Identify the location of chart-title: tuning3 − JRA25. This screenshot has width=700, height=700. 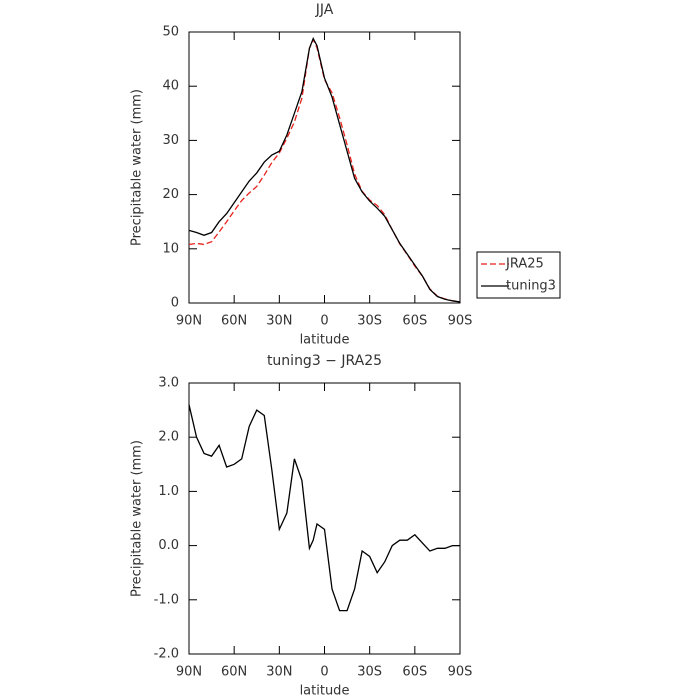
(324, 361).